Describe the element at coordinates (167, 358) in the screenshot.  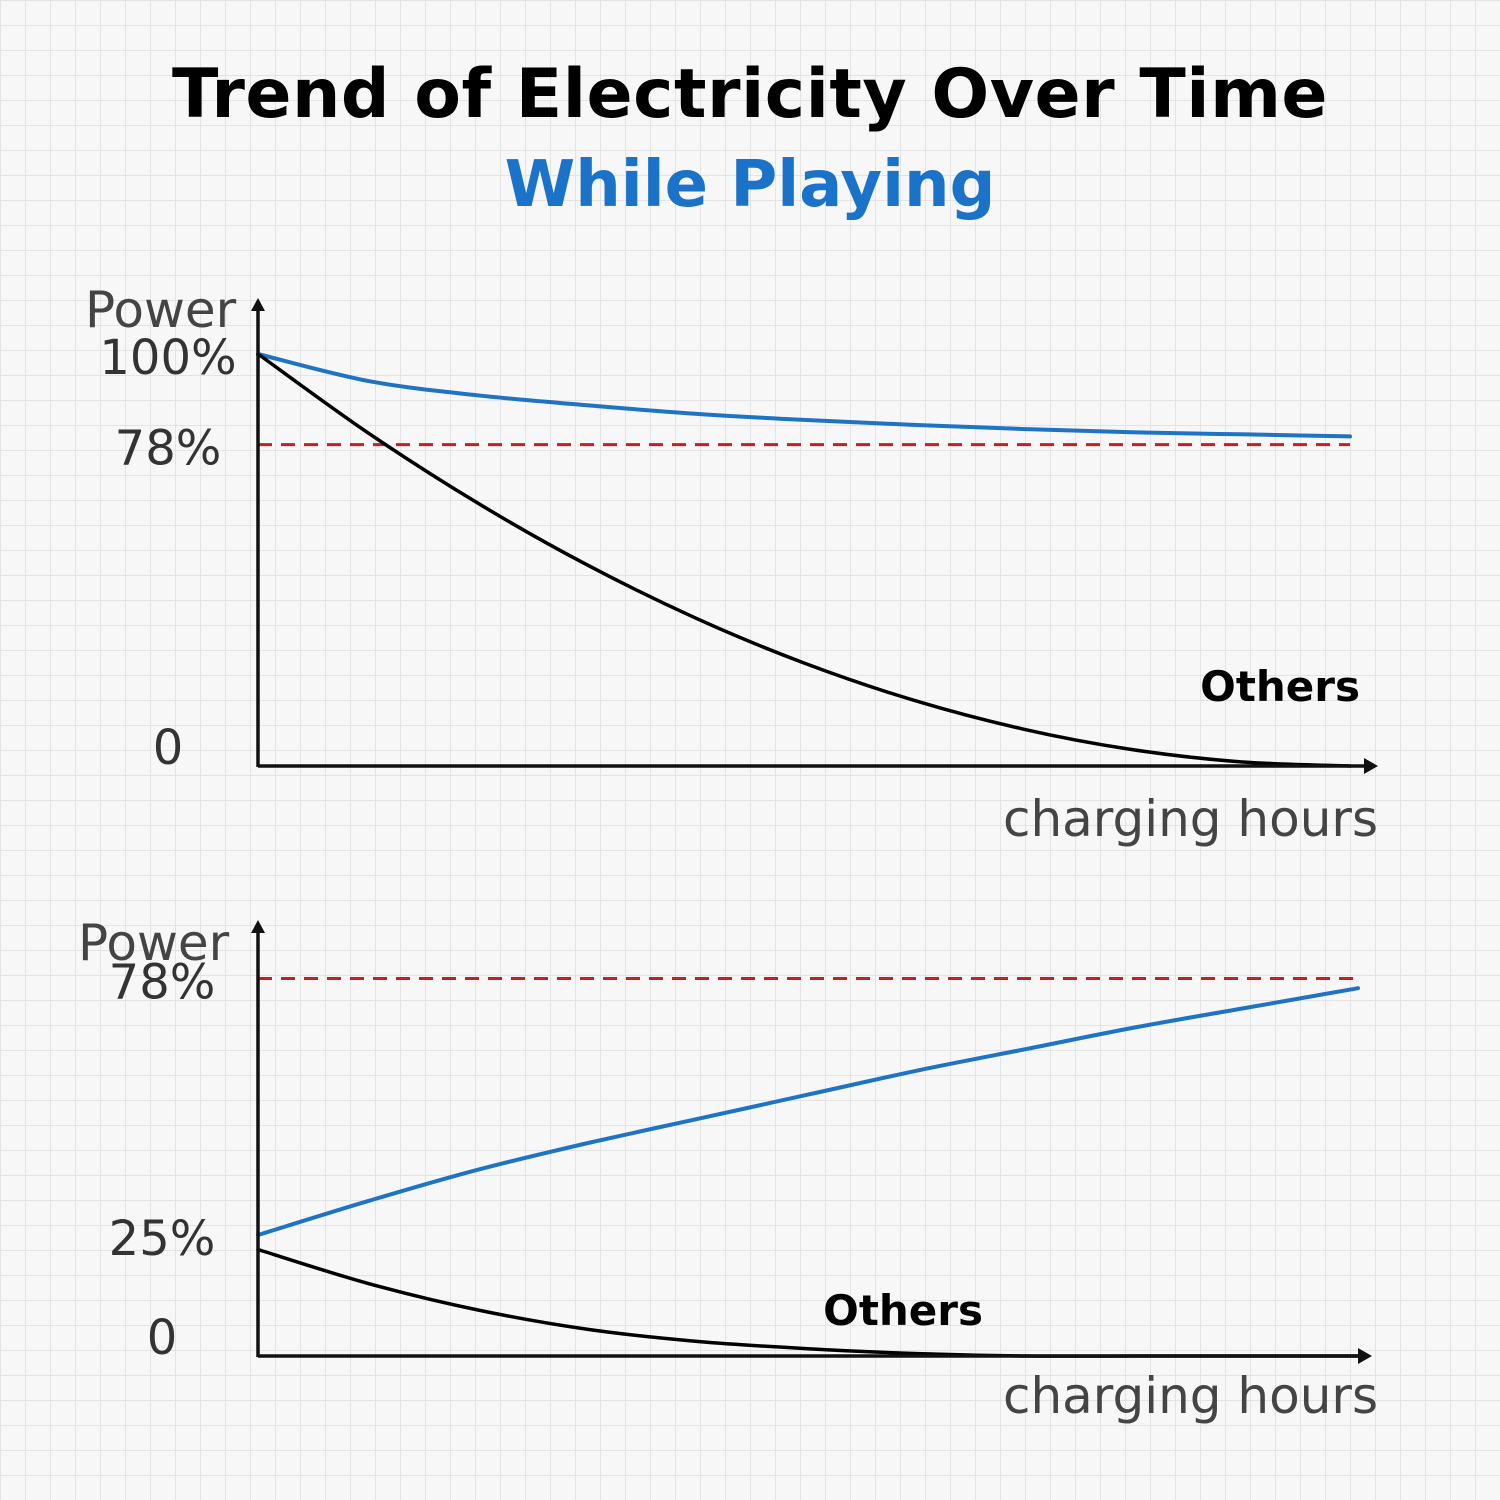
I see `y-tick-label: 100%` at that location.